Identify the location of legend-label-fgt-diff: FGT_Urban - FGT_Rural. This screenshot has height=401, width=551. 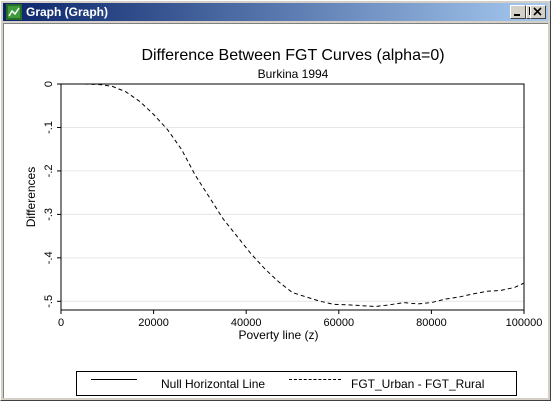
(418, 384).